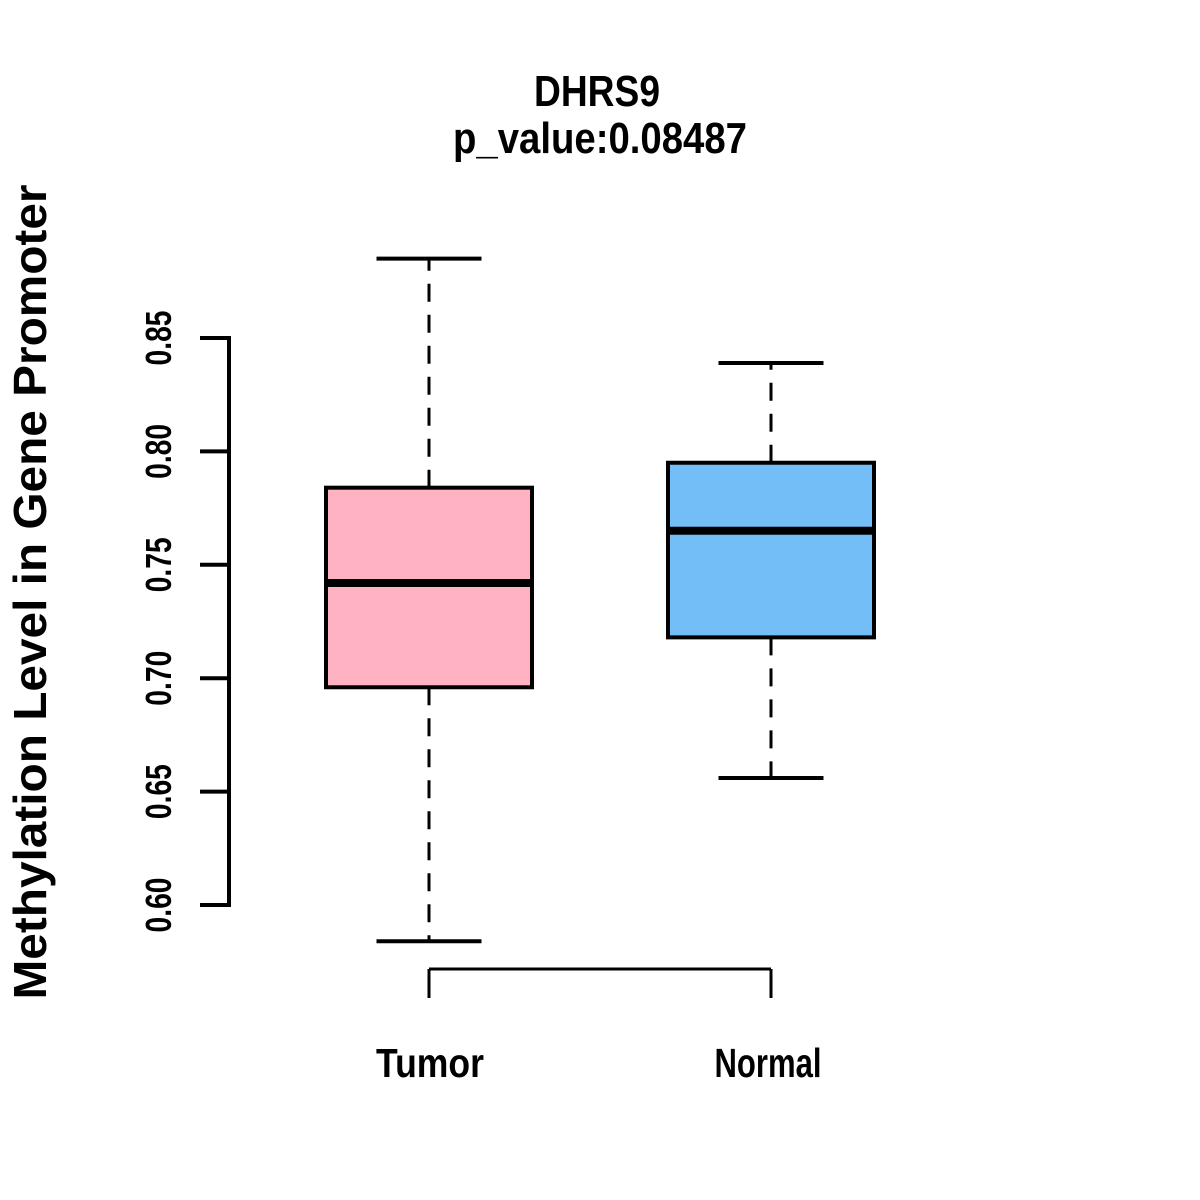 The image size is (1200, 1200). What do you see at coordinates (600, 138) in the screenshot?
I see `chart-subtitle-pvalue: p_value:0.08487` at bounding box center [600, 138].